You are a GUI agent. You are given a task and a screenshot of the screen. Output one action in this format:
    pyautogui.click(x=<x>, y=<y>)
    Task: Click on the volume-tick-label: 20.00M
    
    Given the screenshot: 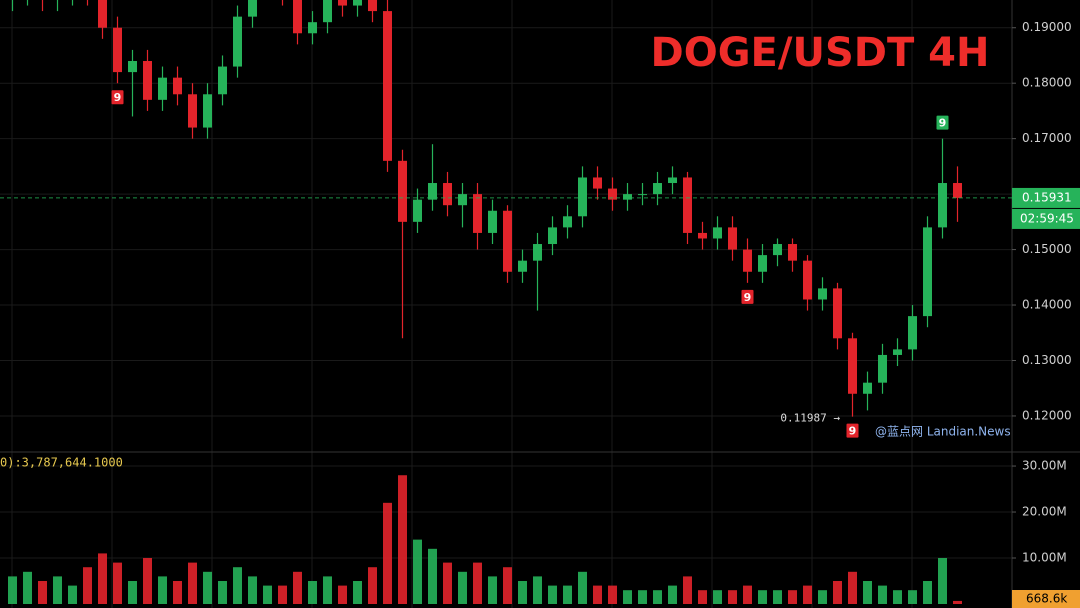 What is the action you would take?
    pyautogui.click(x=1044, y=512)
    